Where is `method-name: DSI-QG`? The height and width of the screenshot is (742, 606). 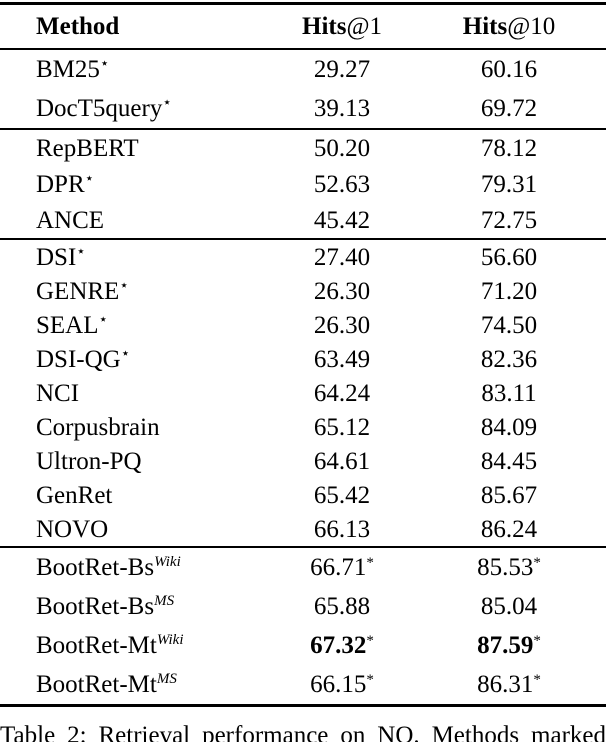
method-name: DSI-QG is located at coordinates (78, 359).